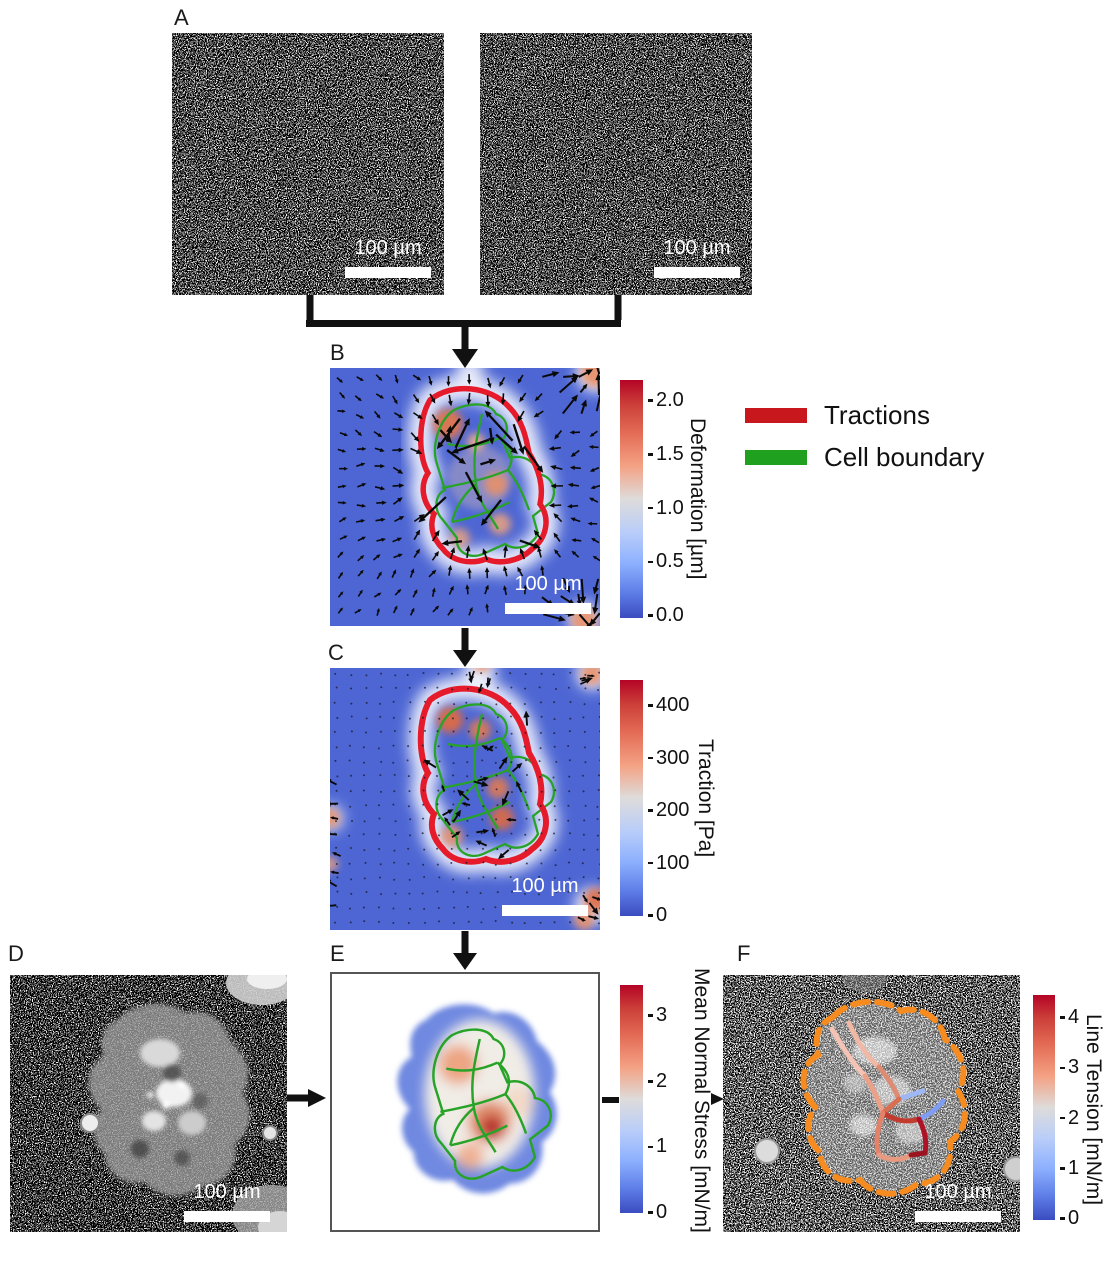  I want to click on colorbar-tick: 4, so click(1069, 1017).